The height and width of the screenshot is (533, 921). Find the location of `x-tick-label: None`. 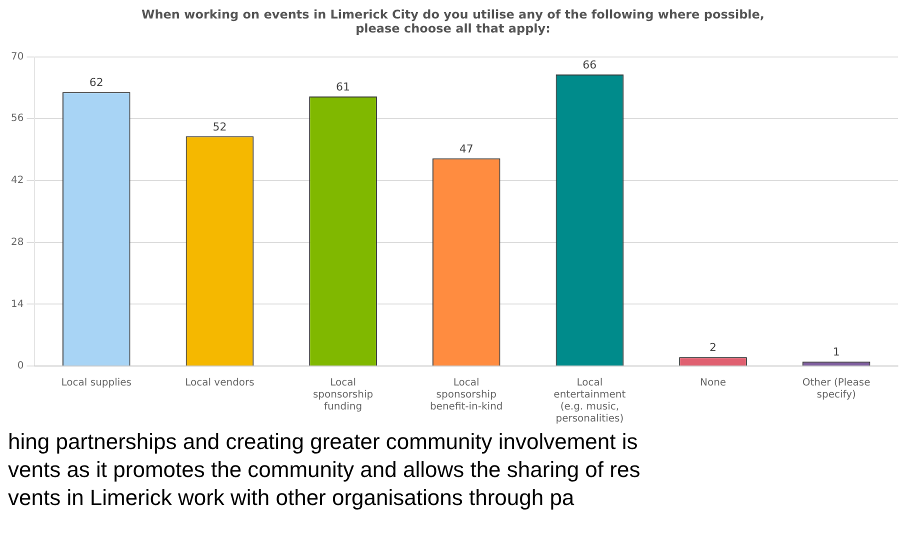

x-tick-label: None is located at coordinates (713, 383).